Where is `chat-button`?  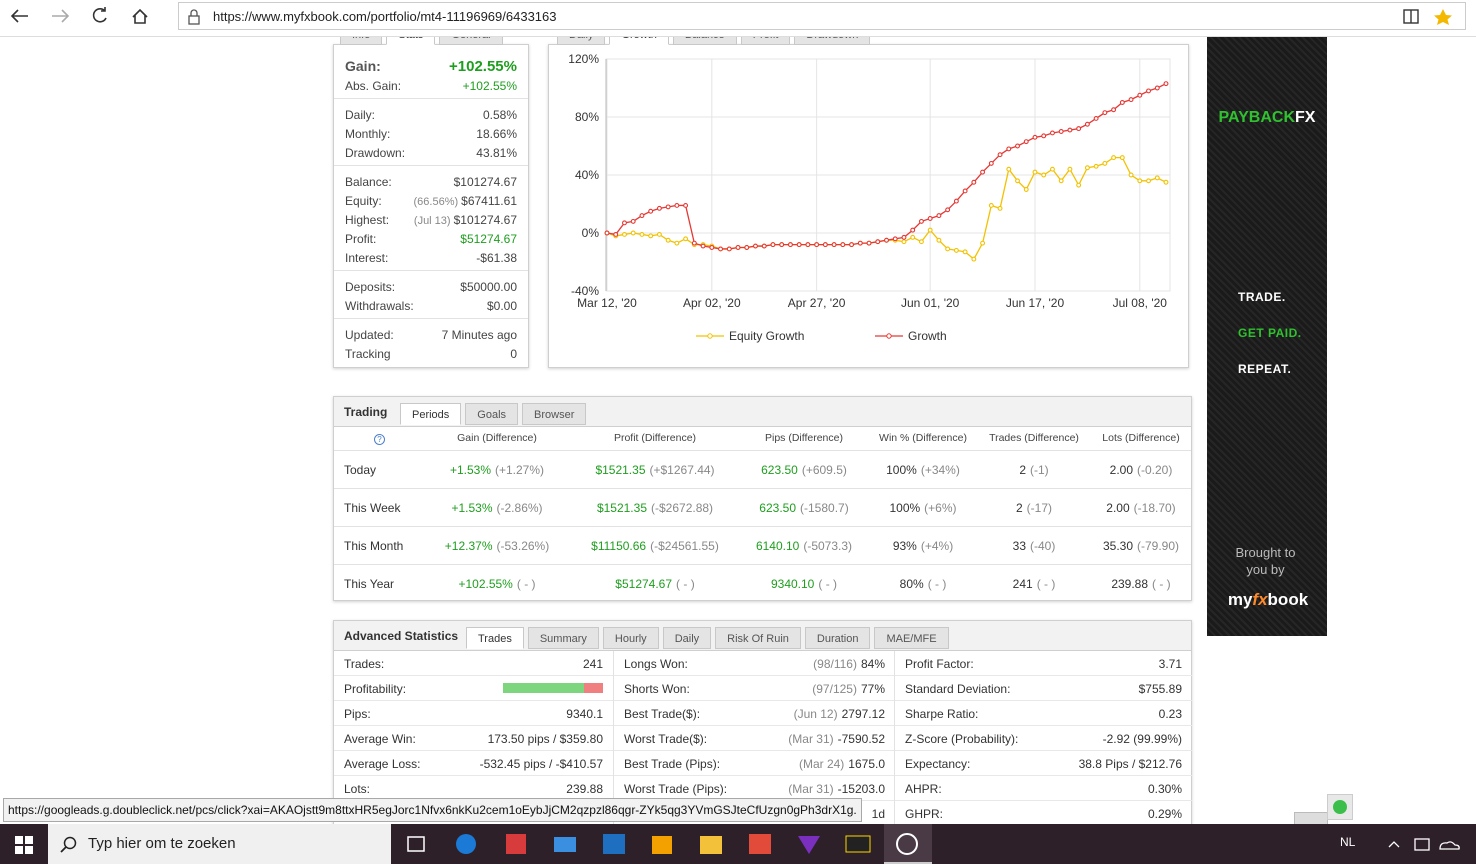 chat-button is located at coordinates (1340, 807).